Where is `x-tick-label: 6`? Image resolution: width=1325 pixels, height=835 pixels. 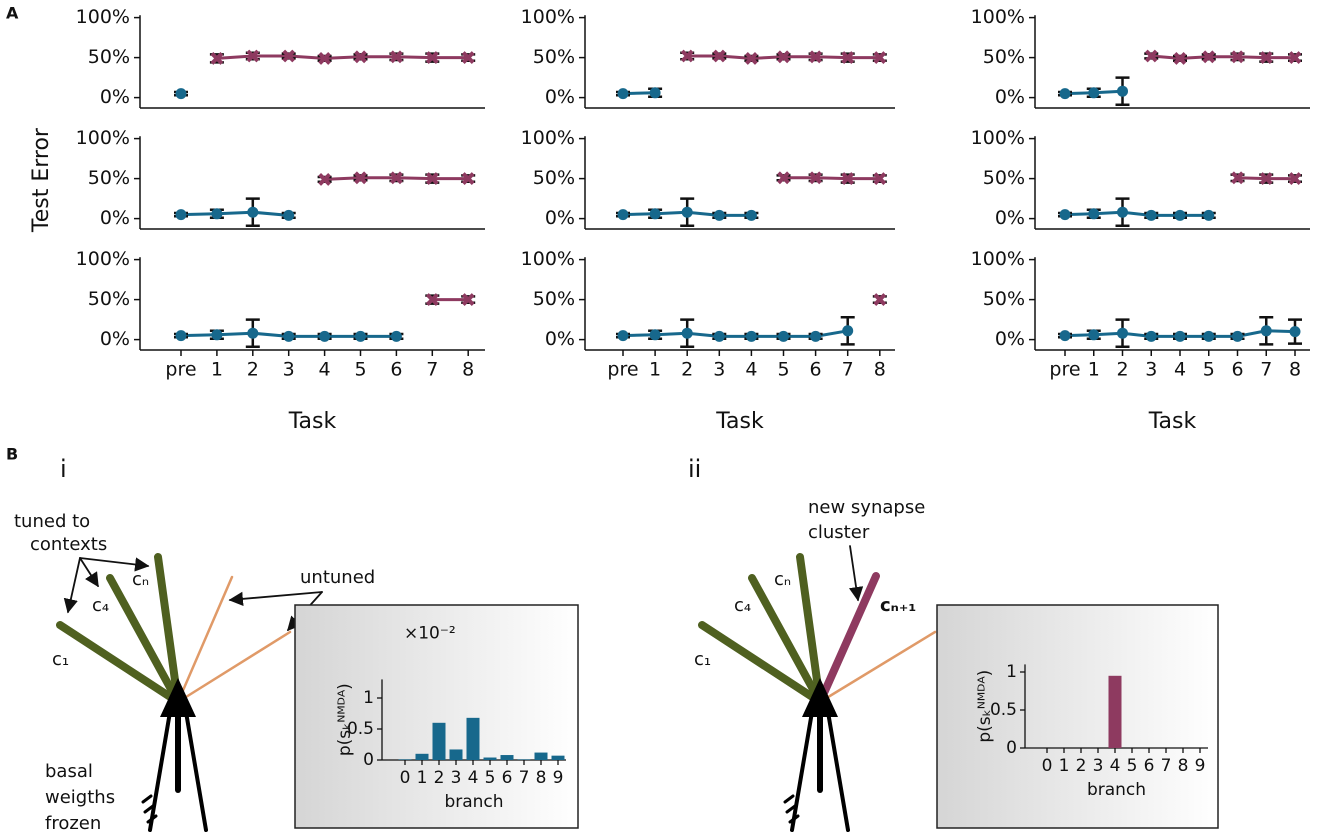
x-tick-label: 6 is located at coordinates (396, 370).